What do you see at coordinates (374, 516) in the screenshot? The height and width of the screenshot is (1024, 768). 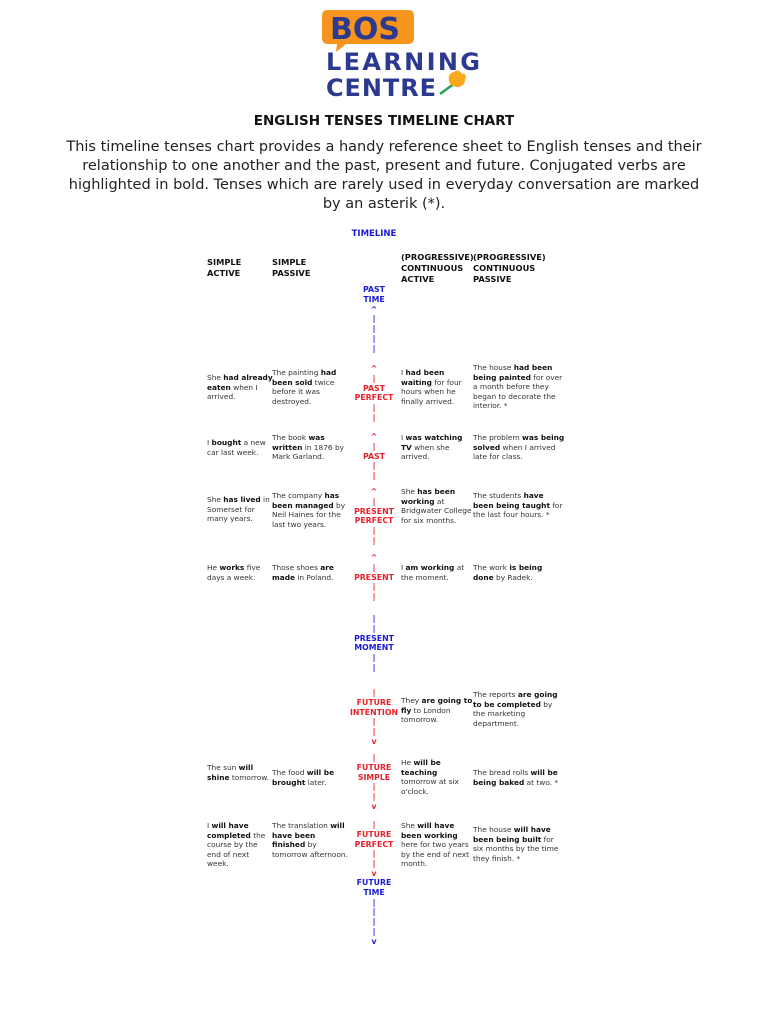 I see `timeline-axis-segment: ^ | PRESENT PERFECT | |` at bounding box center [374, 516].